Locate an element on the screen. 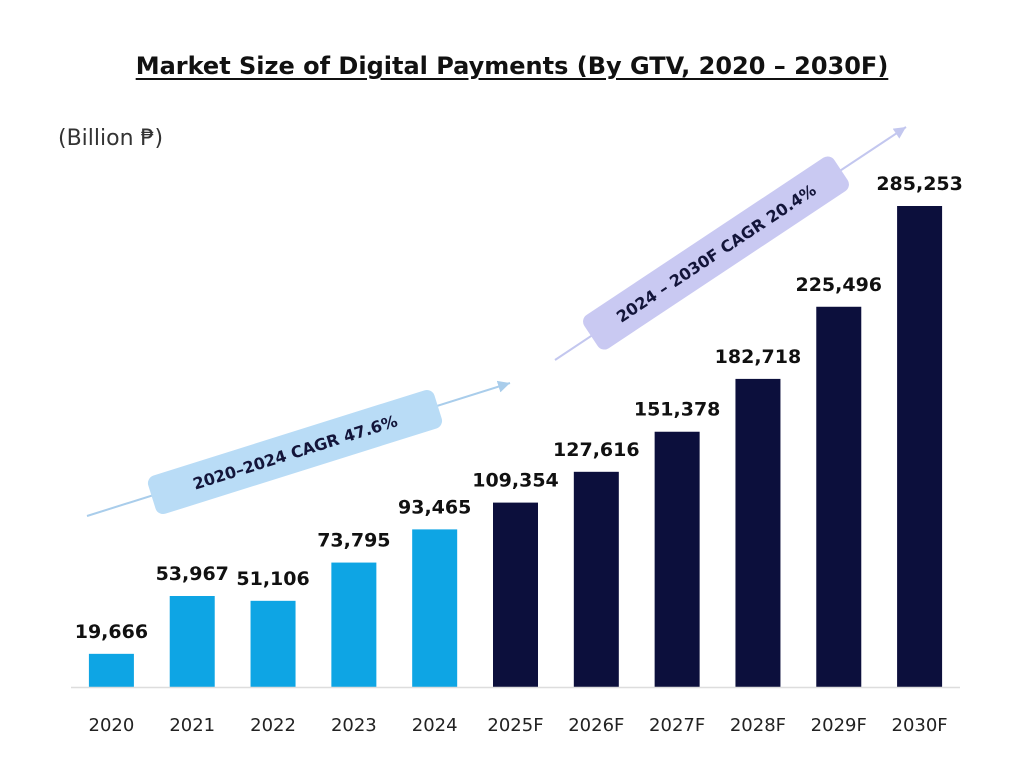 Image resolution: width=1024 pixels, height=768 pixels. value-label-2030f: 285,253 is located at coordinates (919, 184).